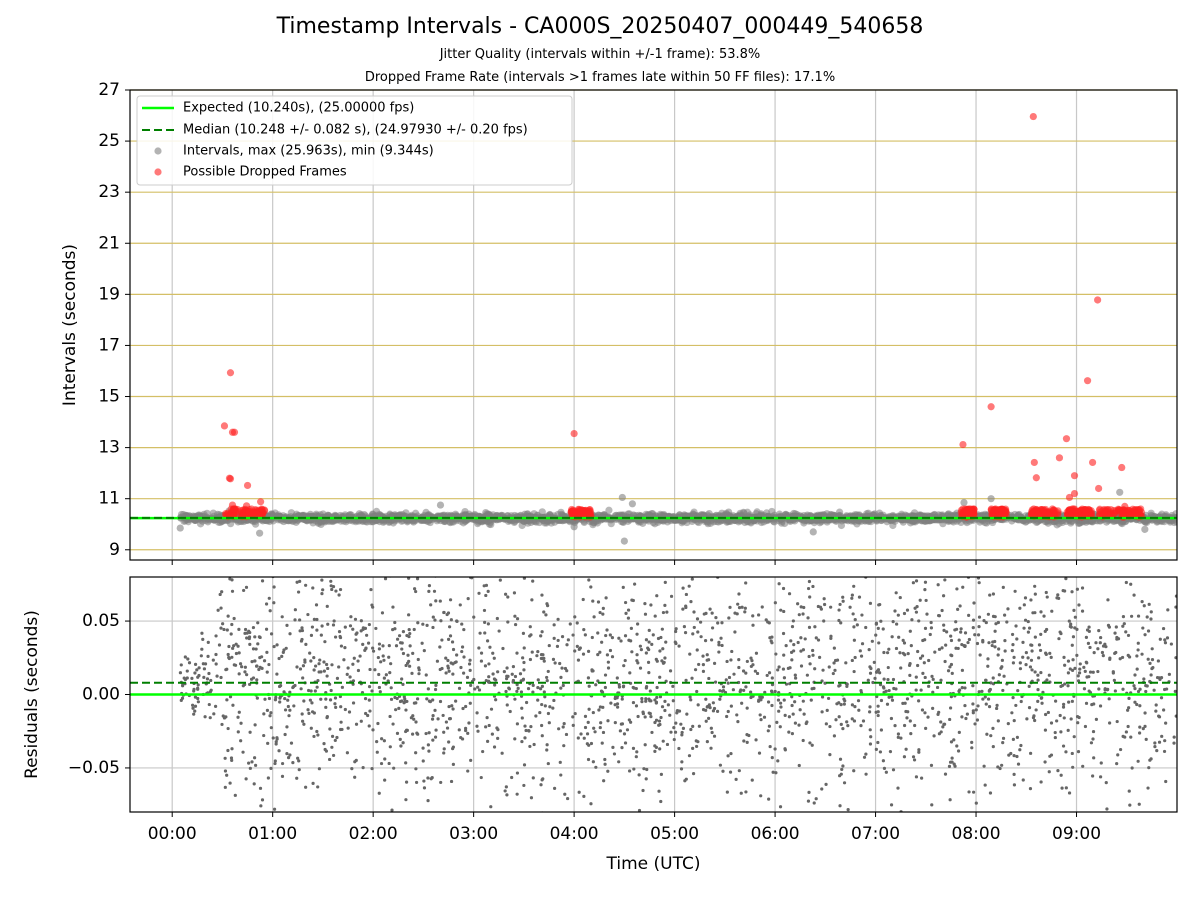  Describe the element at coordinates (584, 522) in the screenshot. I see `interval-point` at that location.